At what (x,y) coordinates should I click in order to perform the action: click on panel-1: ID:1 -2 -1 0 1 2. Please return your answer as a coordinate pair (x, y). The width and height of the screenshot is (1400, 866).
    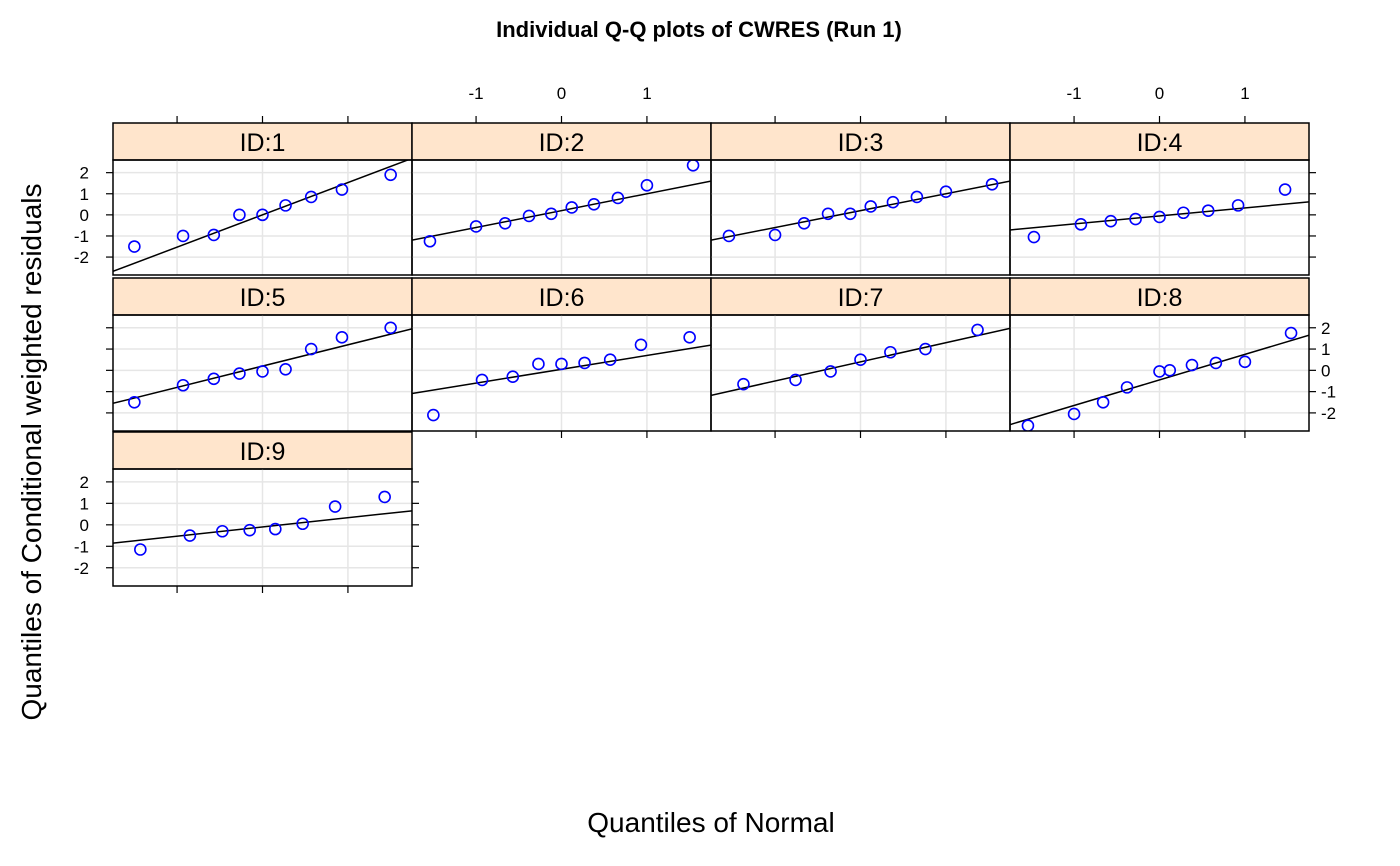
    Looking at the image, I should click on (243, 196).